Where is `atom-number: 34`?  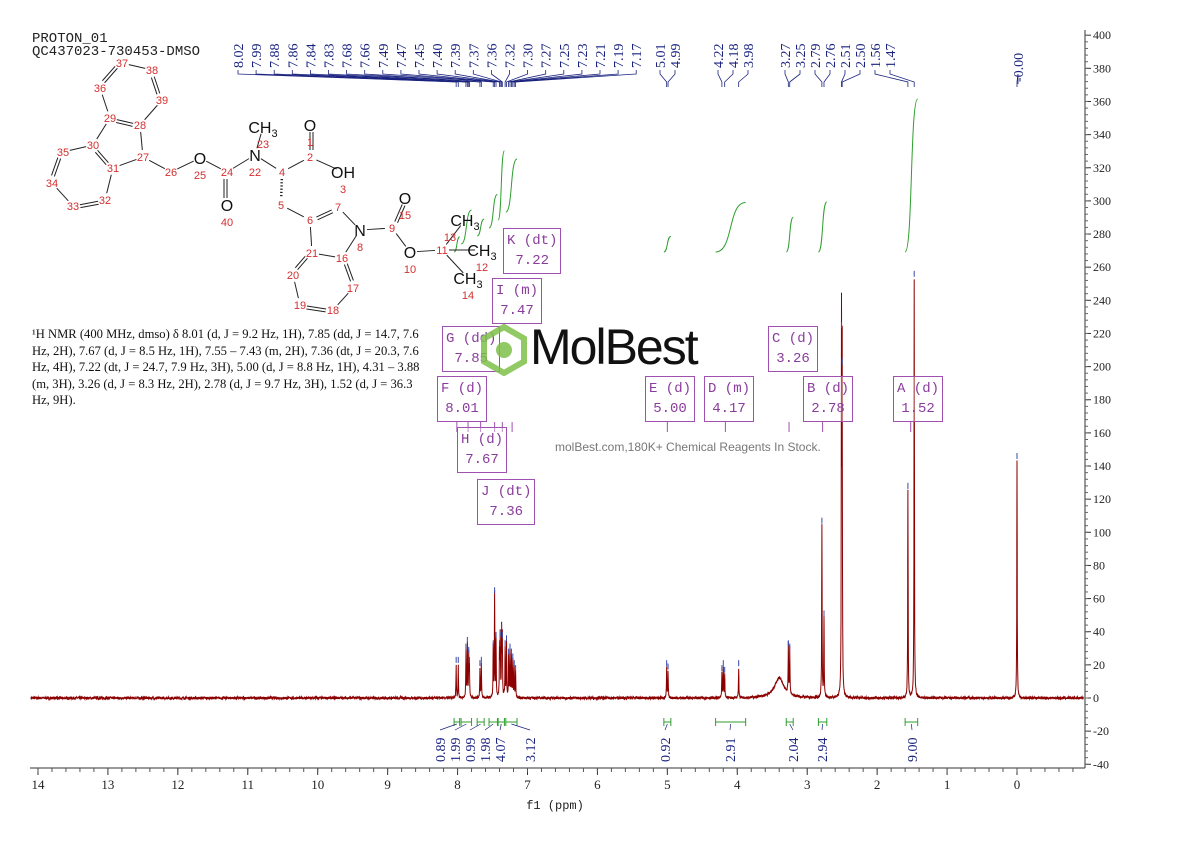
atom-number: 34 is located at coordinates (52, 184).